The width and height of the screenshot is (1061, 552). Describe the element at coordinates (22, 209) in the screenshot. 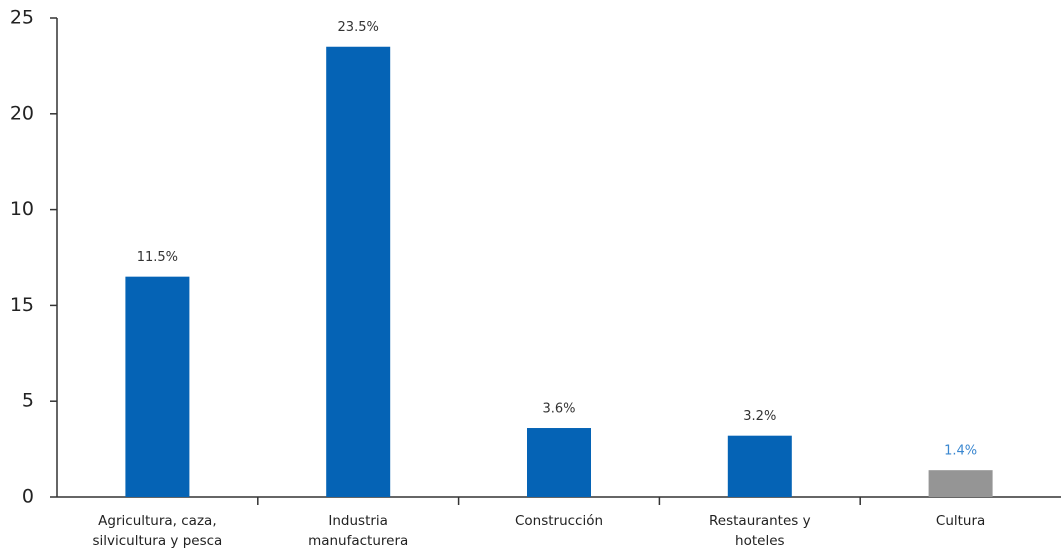

I see `y-tick-label: 10` at that location.